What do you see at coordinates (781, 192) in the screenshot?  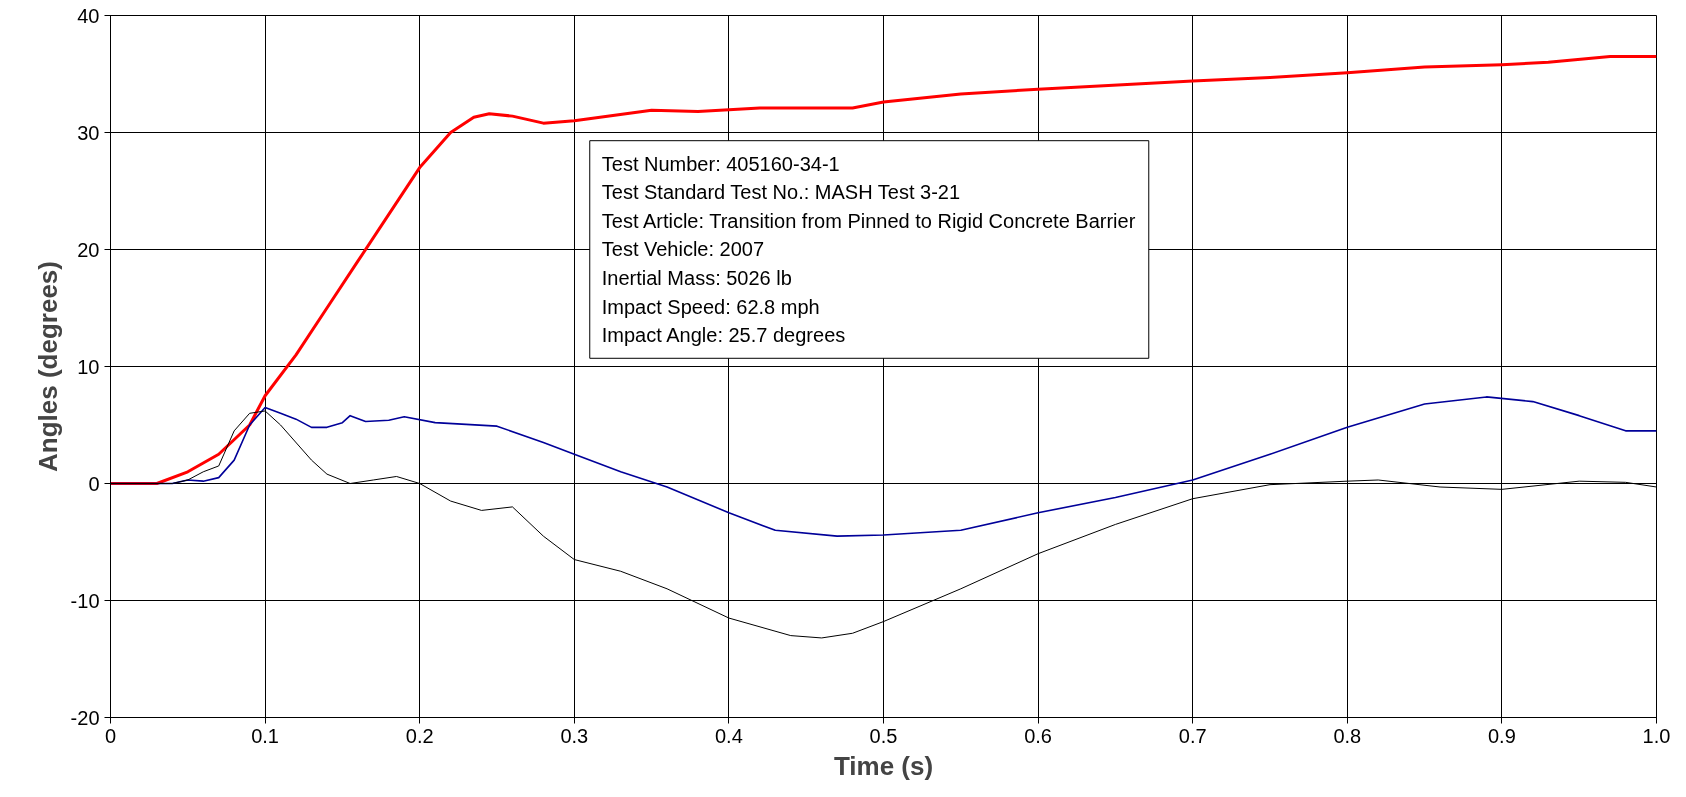 I see `annotation: Test Standard Test No.: MASH Test 3-21` at bounding box center [781, 192].